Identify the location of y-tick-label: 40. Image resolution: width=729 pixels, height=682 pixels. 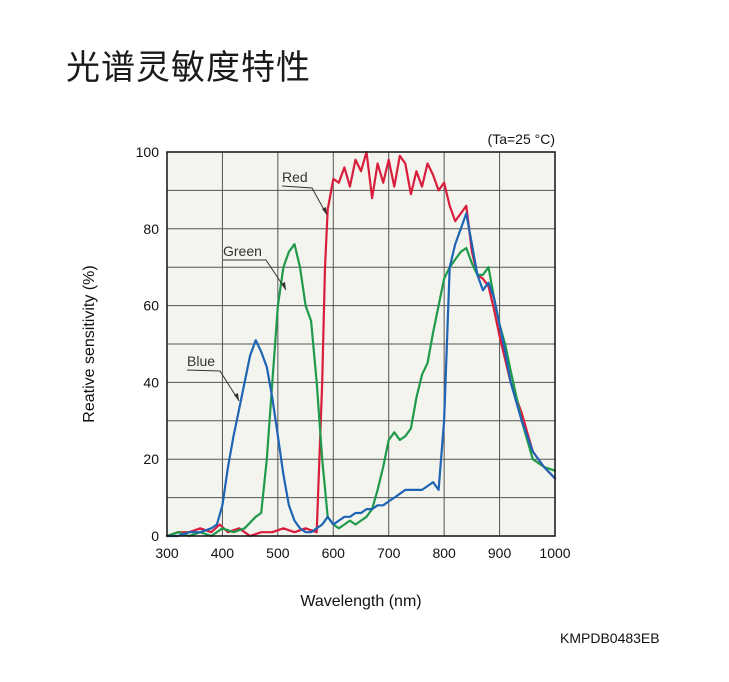
(151, 382).